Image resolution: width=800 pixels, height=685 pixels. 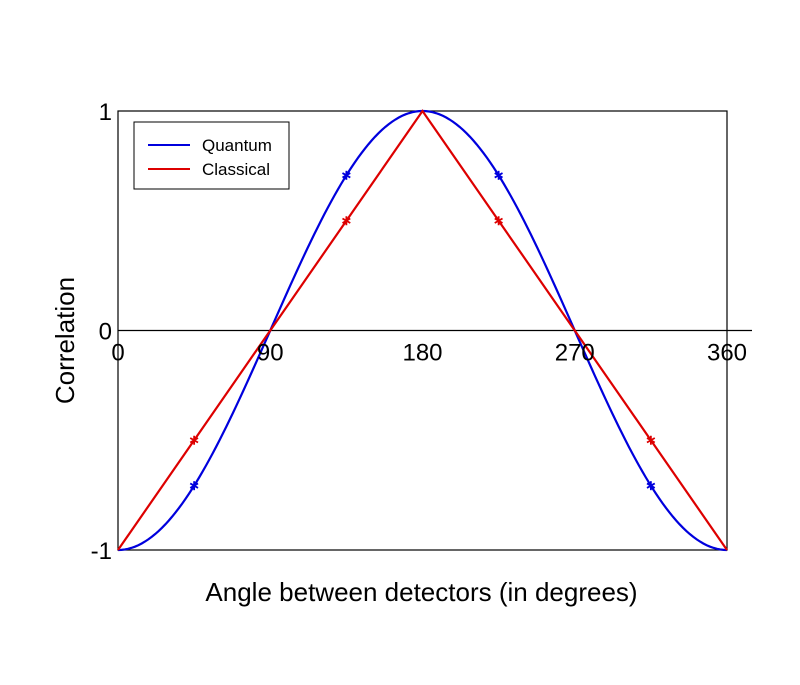 I want to click on y-tick-label: 0, so click(x=105, y=332).